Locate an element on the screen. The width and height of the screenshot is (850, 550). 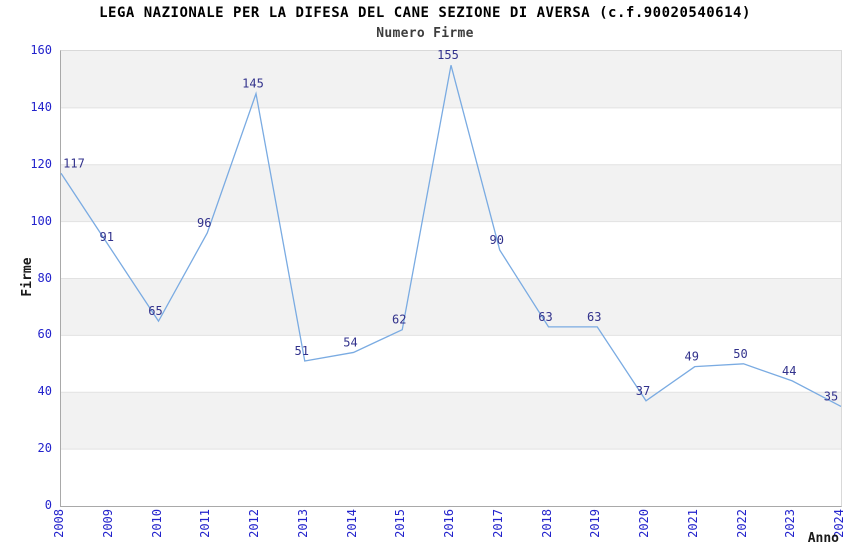
data-point-label: 96 is located at coordinates (204, 223).